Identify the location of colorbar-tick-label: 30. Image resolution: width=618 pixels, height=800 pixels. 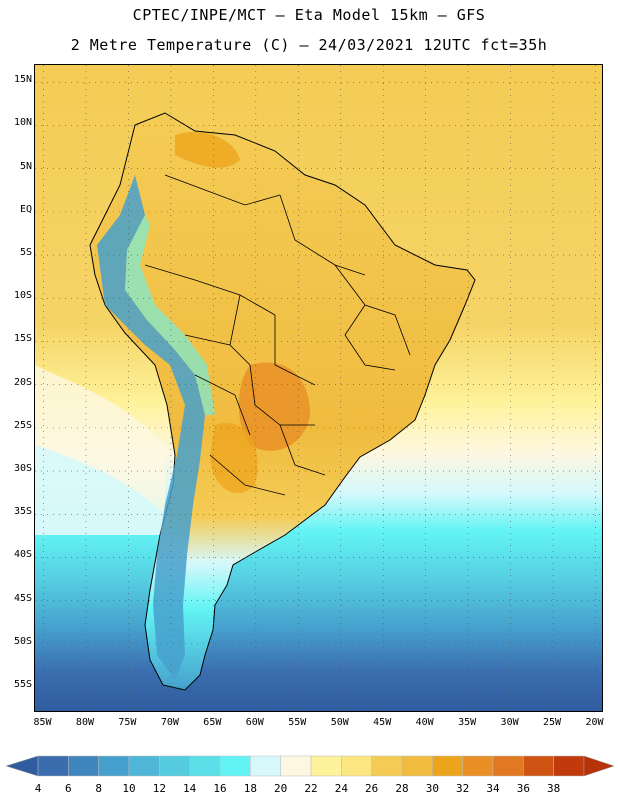
(432, 788).